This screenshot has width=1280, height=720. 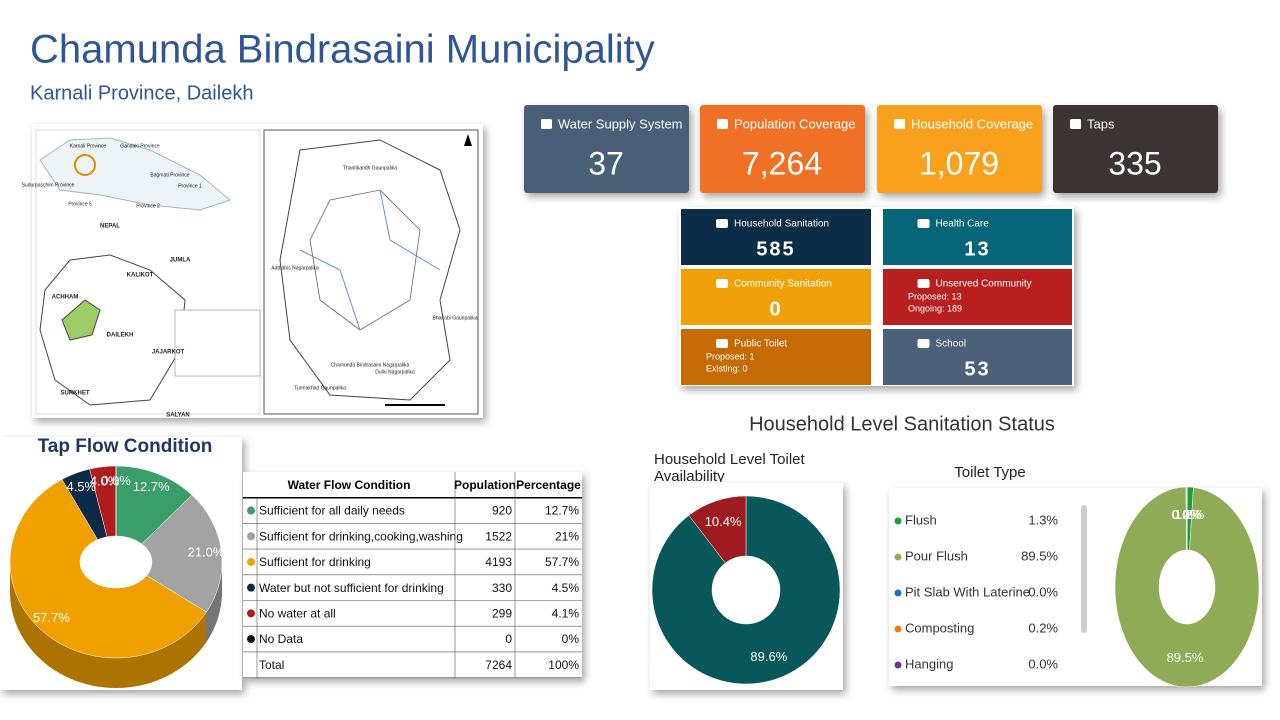 What do you see at coordinates (342, 50) in the screenshot?
I see `title: Chamunda Bindrasaini Municipality` at bounding box center [342, 50].